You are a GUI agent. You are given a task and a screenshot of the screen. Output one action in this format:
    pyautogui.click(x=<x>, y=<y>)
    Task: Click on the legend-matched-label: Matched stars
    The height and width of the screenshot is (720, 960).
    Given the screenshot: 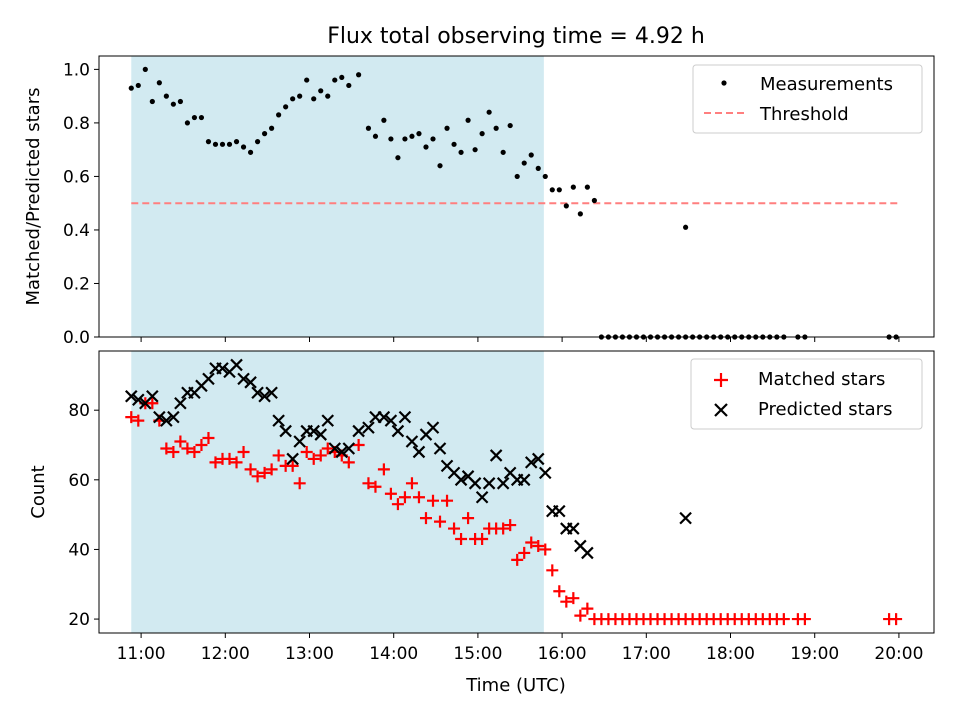 What is the action you would take?
    pyautogui.click(x=821, y=379)
    